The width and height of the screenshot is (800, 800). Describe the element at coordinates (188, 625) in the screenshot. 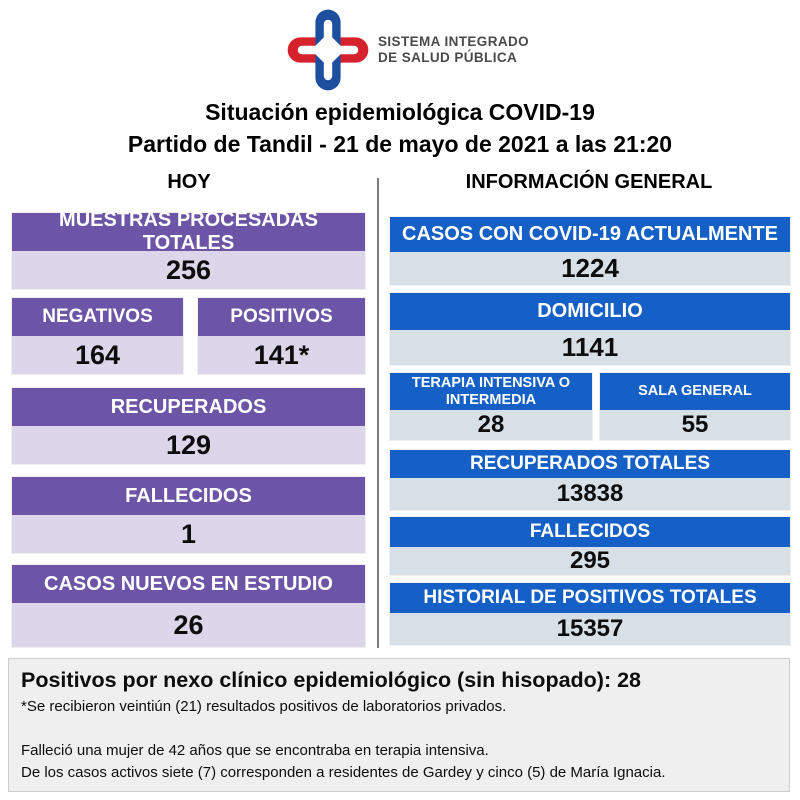

I see `stat-value: 26` at that location.